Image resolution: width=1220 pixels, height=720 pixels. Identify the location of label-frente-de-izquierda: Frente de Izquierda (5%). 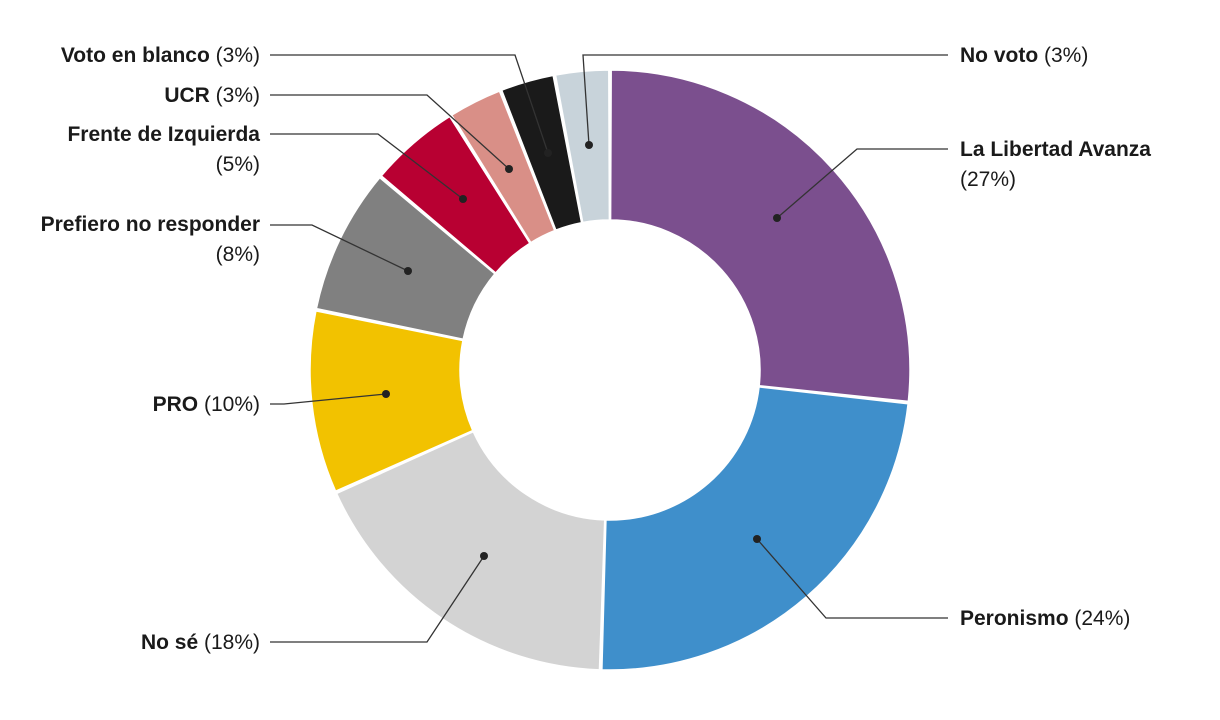
(163, 149).